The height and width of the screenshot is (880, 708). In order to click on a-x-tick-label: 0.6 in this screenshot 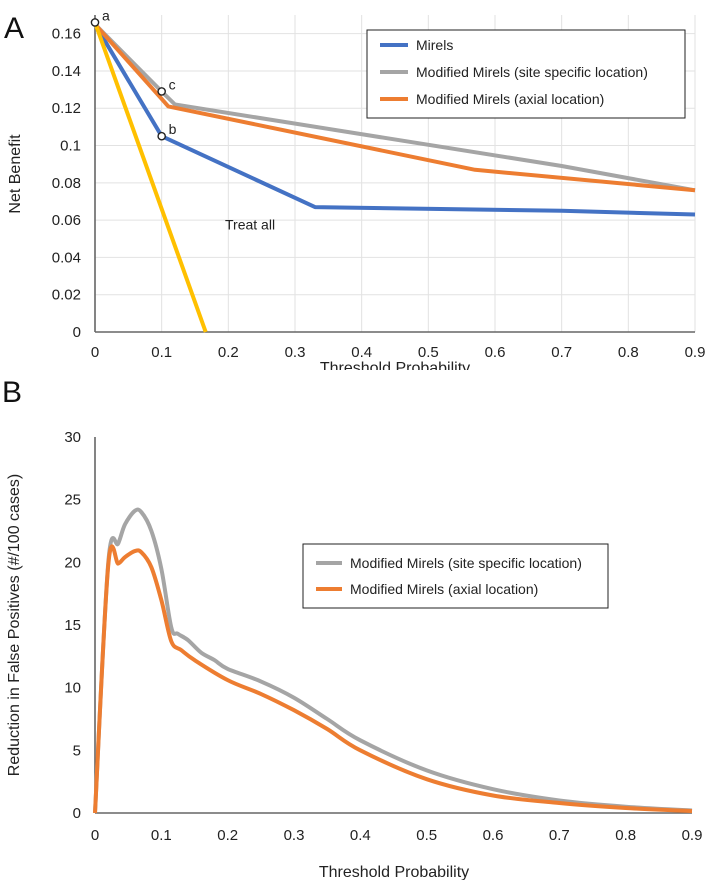, I will do `click(495, 352)`.